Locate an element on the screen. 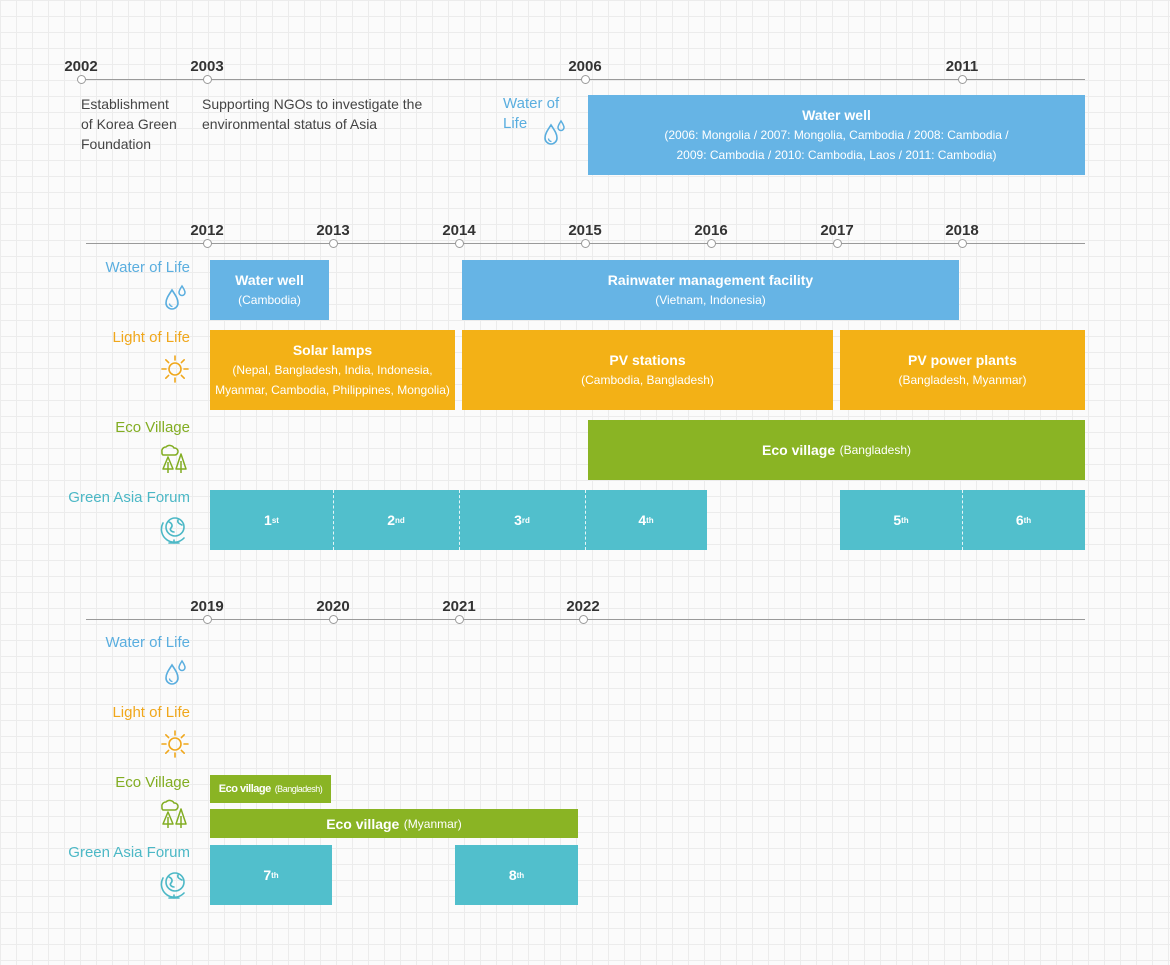 The height and width of the screenshot is (965, 1170). year-label: 2021 is located at coordinates (459, 606).